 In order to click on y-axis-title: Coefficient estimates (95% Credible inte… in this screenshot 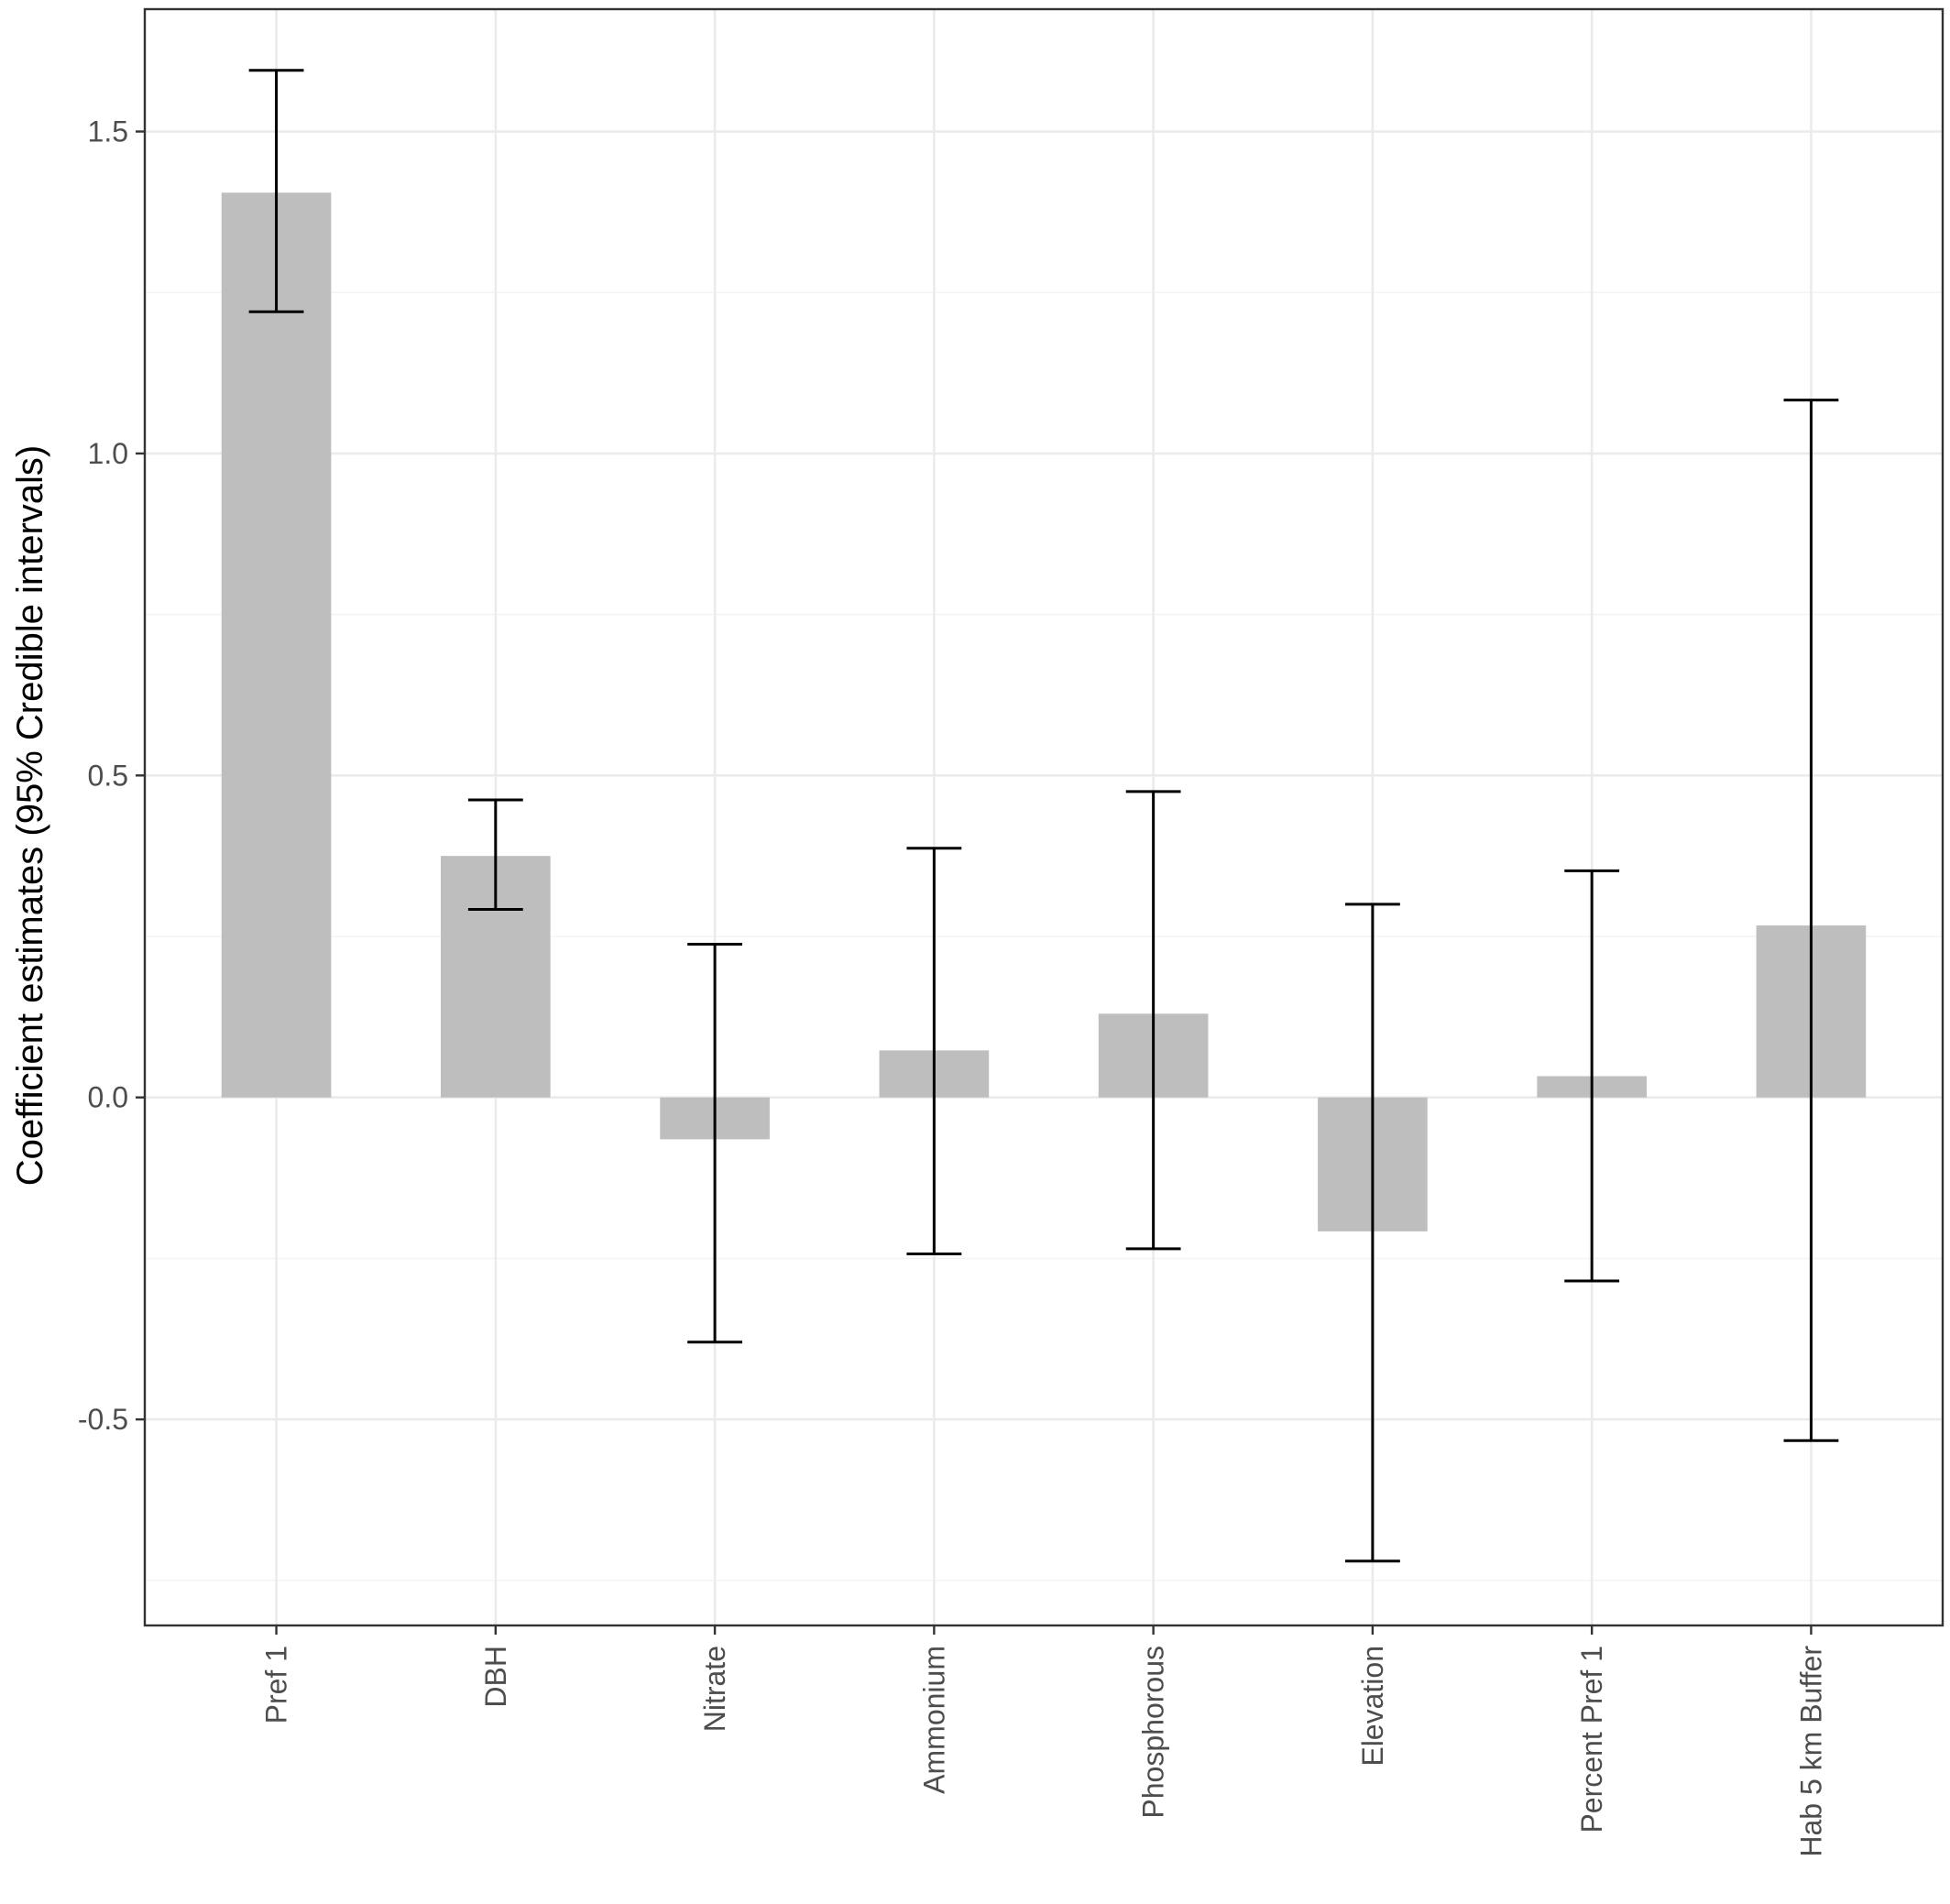, I will do `click(30, 816)`.